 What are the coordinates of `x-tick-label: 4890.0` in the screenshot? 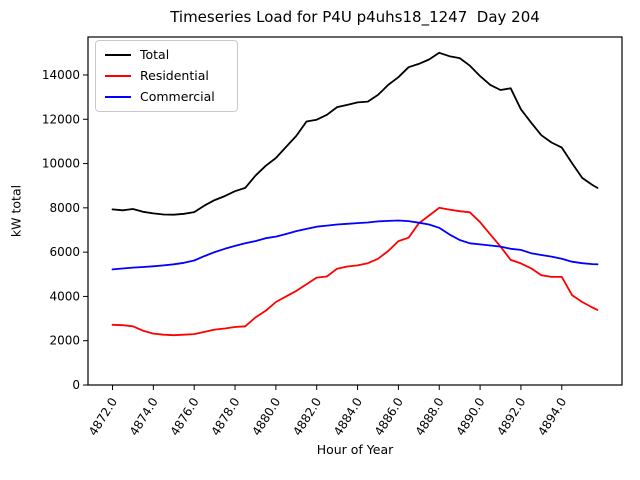 It's located at (470, 416).